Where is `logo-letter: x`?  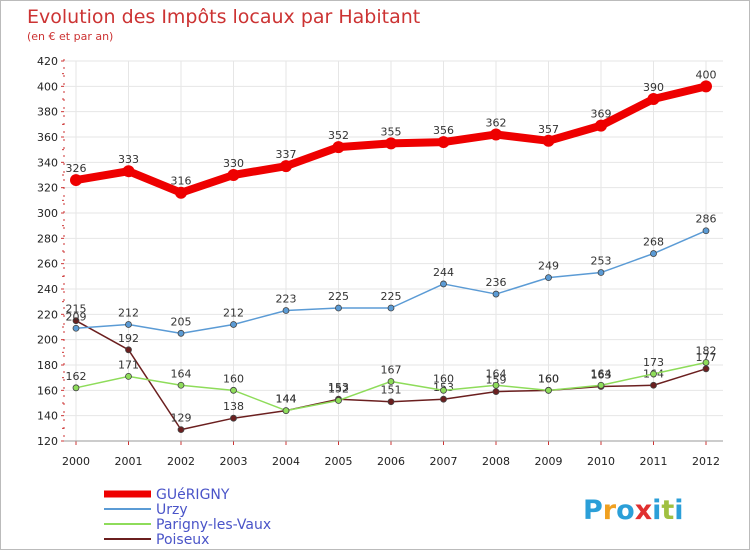
logo-letter: x is located at coordinates (643, 510).